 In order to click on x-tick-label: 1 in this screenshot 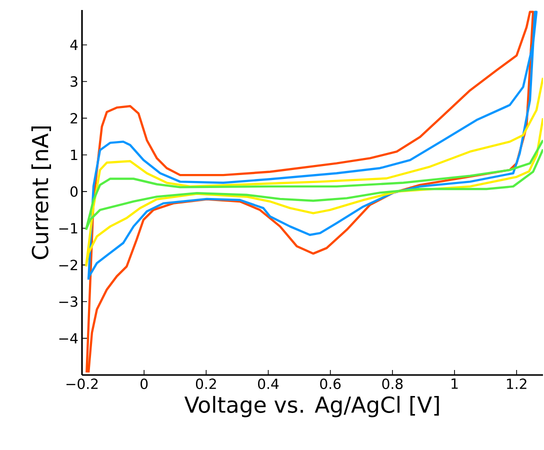, I will do `click(455, 383)`.